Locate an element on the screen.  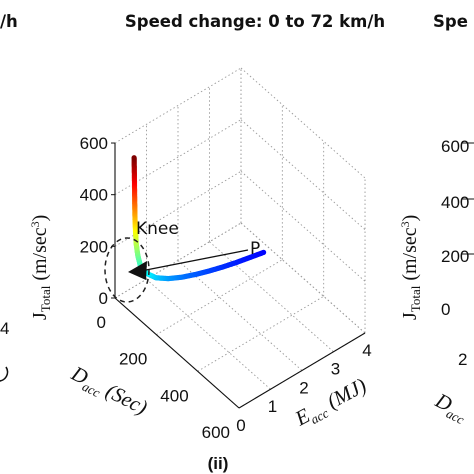
z-tick-label: 600 is located at coordinates (94, 143).